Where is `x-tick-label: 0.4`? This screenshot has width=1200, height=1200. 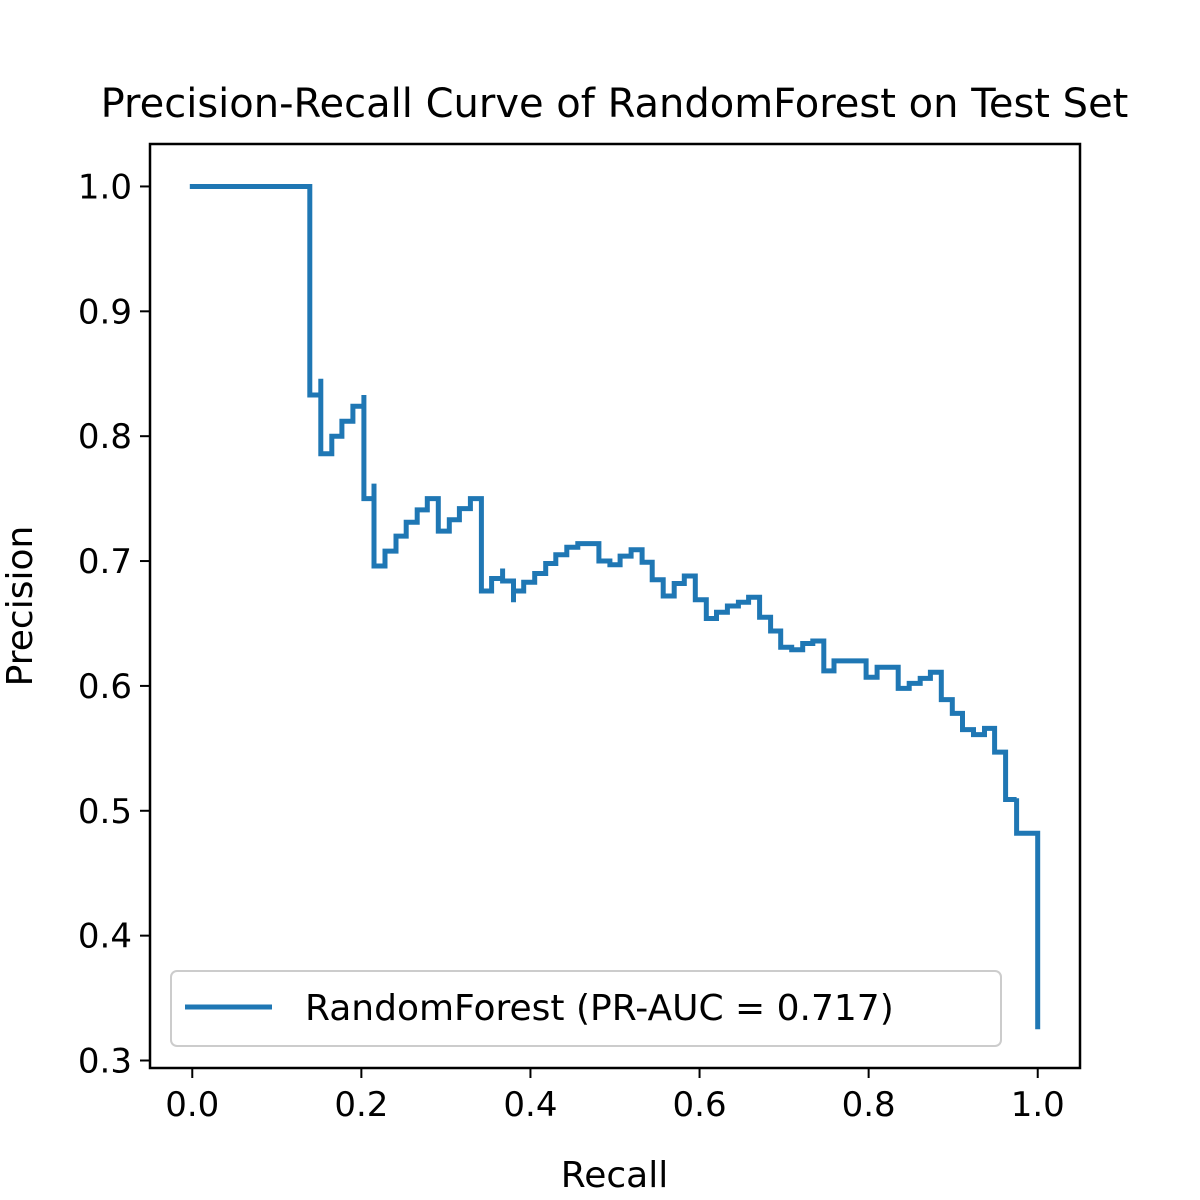
x-tick-label: 0.4 is located at coordinates (530, 1105).